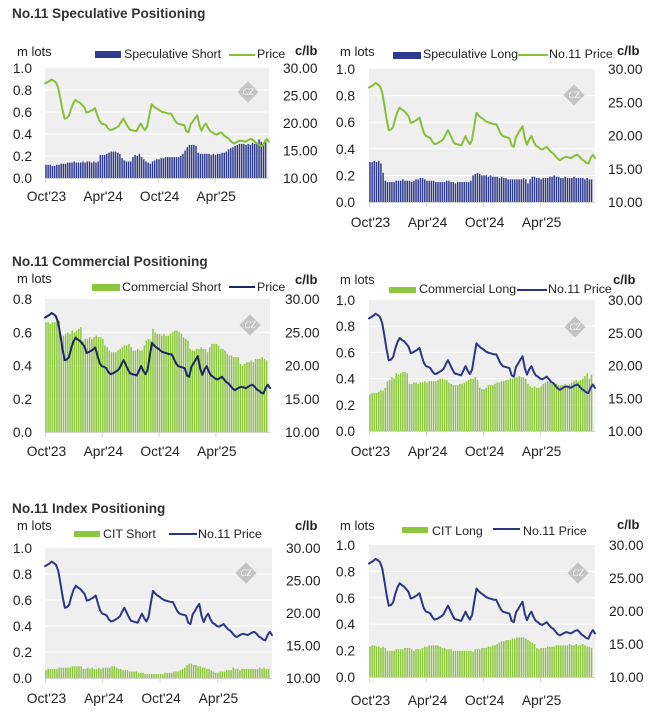  Describe the element at coordinates (23, 548) in the screenshot. I see `y-left-tick-label: 1.0` at that location.